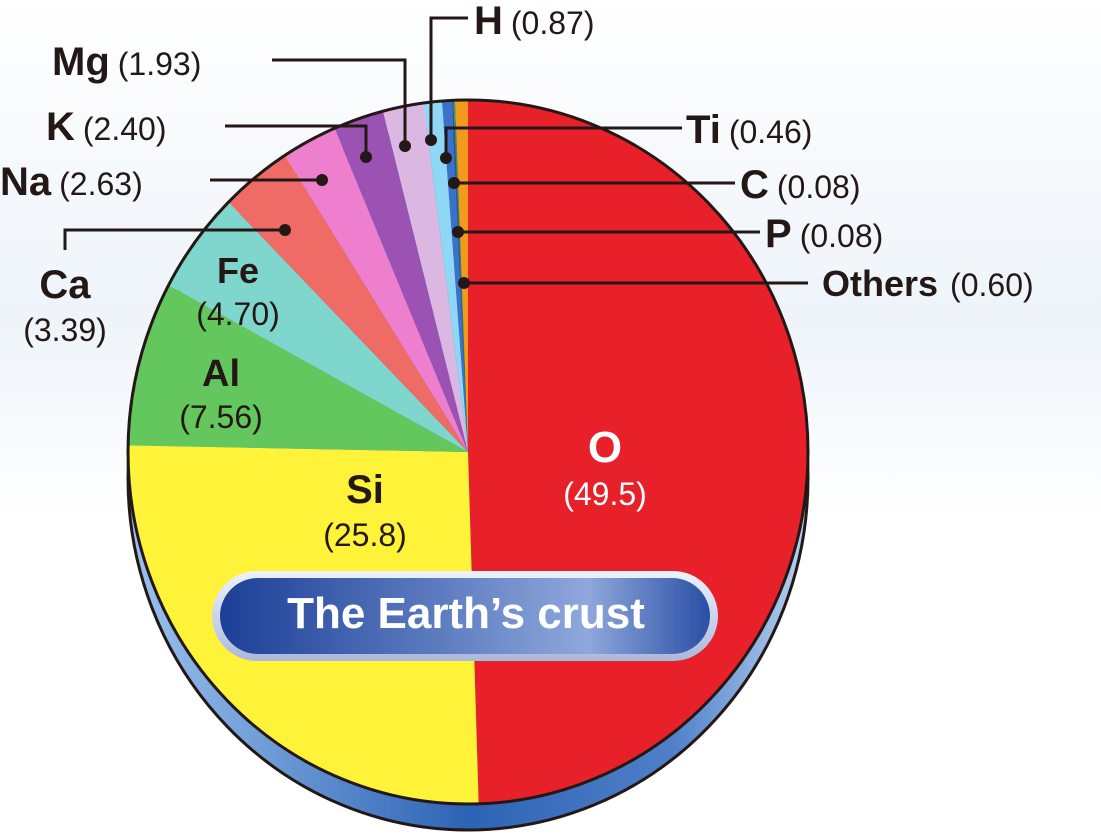 The image size is (1101, 835). What do you see at coordinates (842, 236) in the screenshot?
I see `callout-value-p: (0.08)` at bounding box center [842, 236].